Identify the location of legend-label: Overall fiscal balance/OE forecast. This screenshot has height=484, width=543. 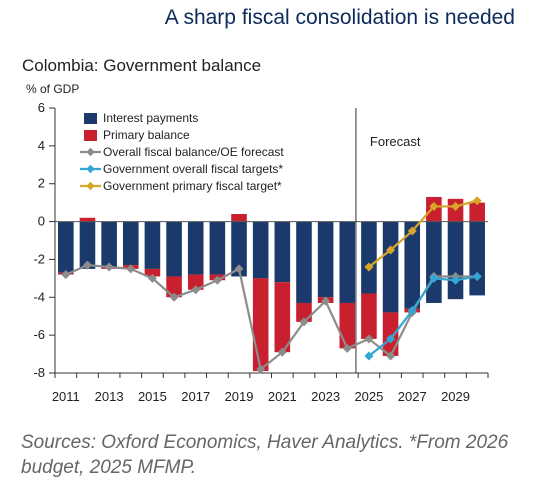
(193, 152).